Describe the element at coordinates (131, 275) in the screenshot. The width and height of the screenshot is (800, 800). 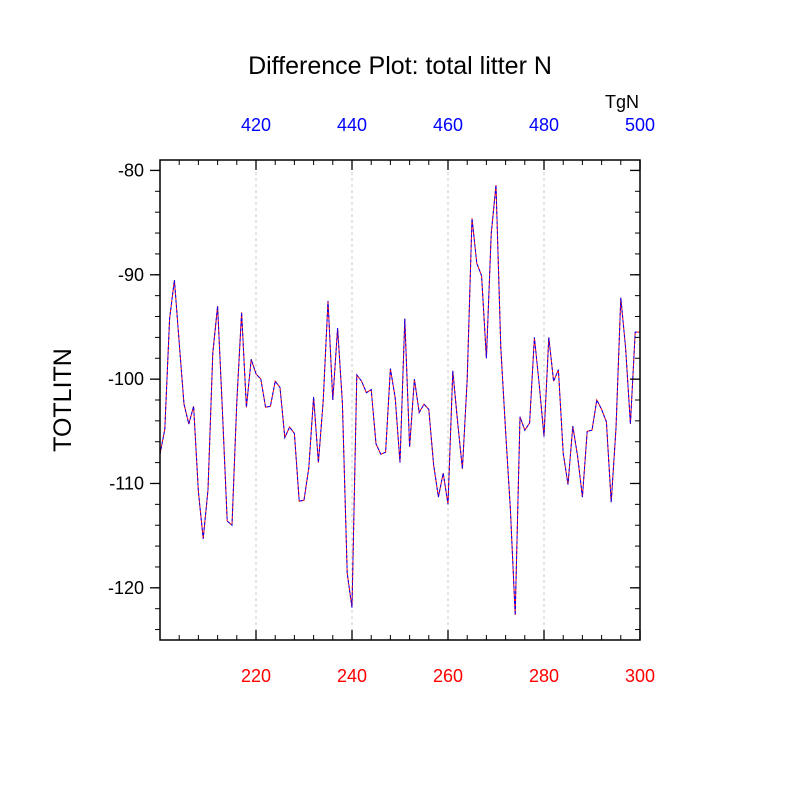
I see `y-tick-label: -90` at that location.